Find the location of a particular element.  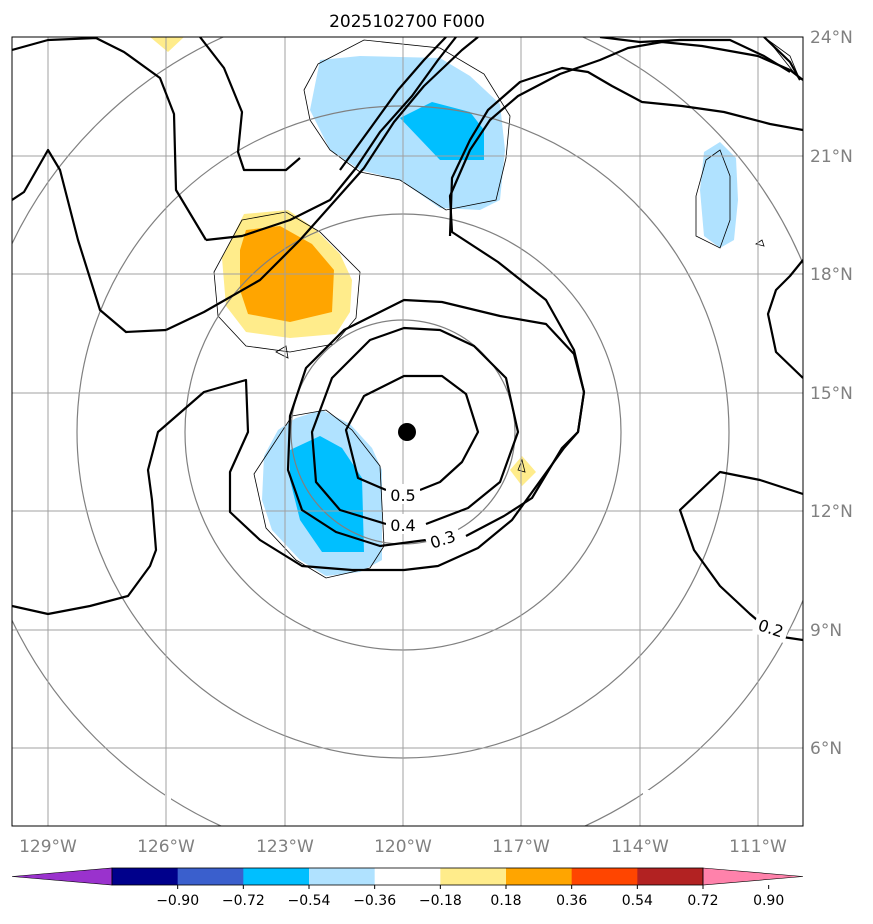

contour-label-04: 0.4 is located at coordinates (402, 525).